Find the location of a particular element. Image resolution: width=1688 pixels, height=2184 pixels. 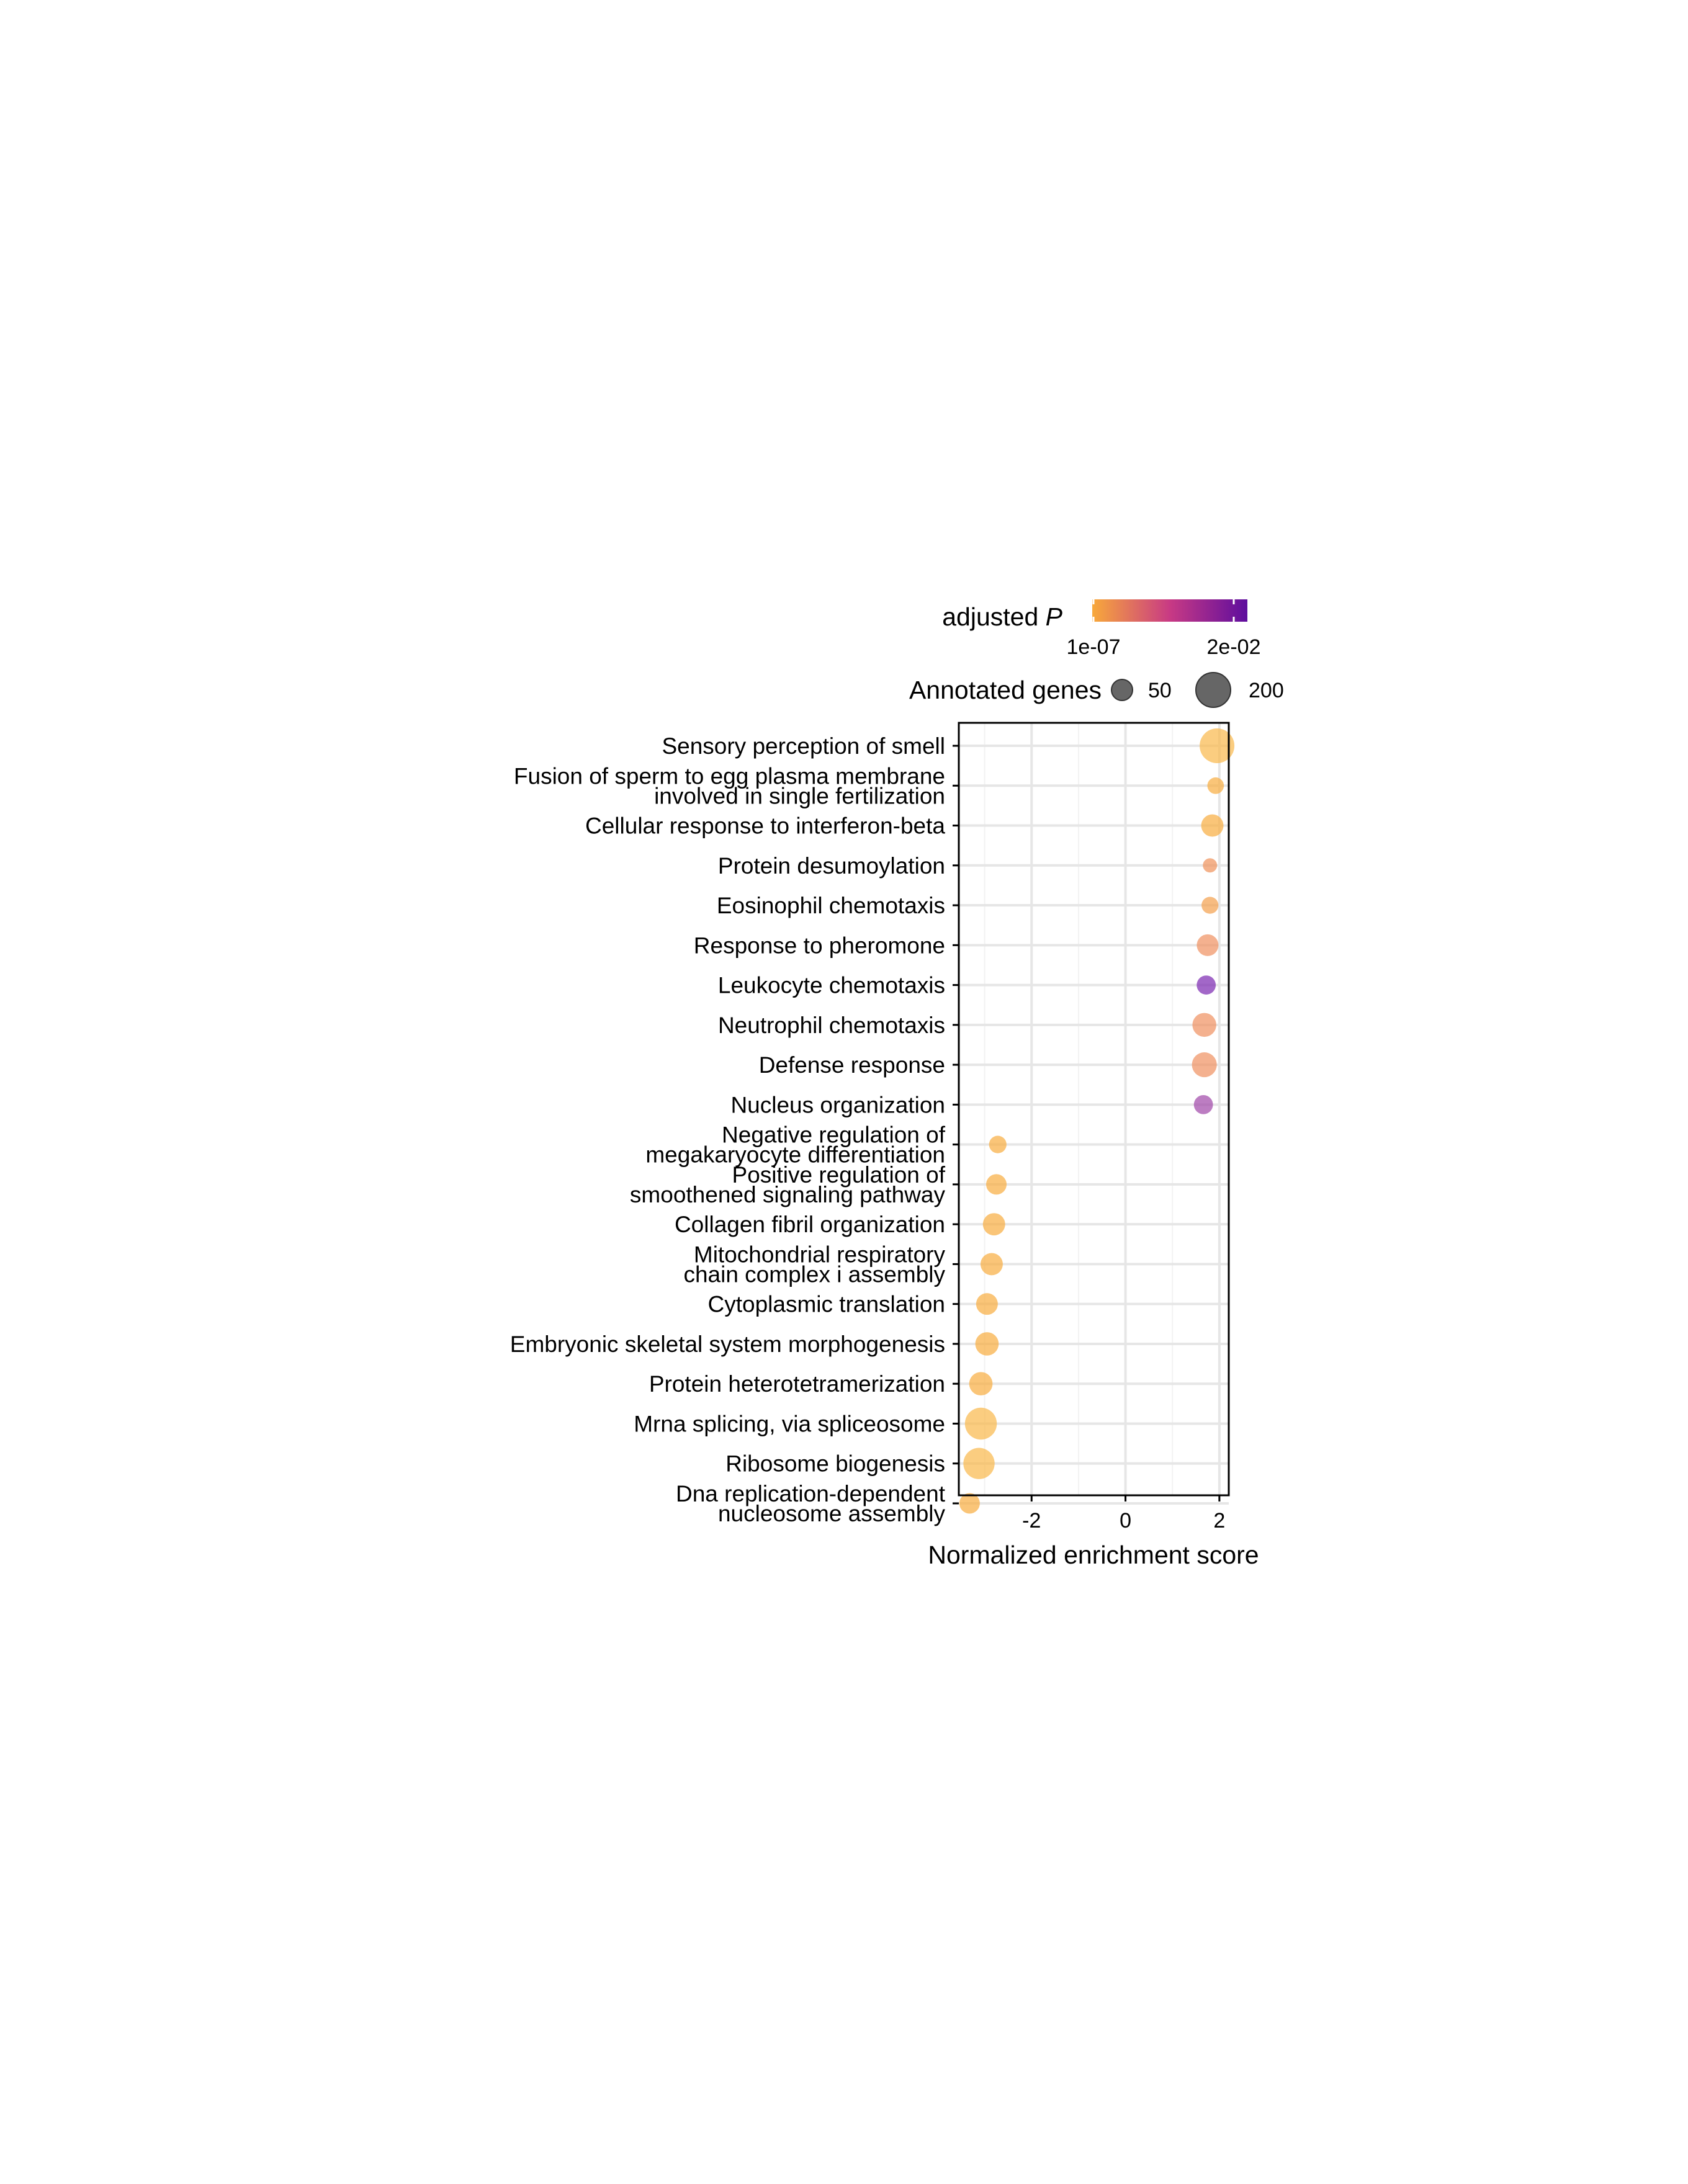

y-tick-label: Neutrophil chemotaxis is located at coordinates (831, 1025).